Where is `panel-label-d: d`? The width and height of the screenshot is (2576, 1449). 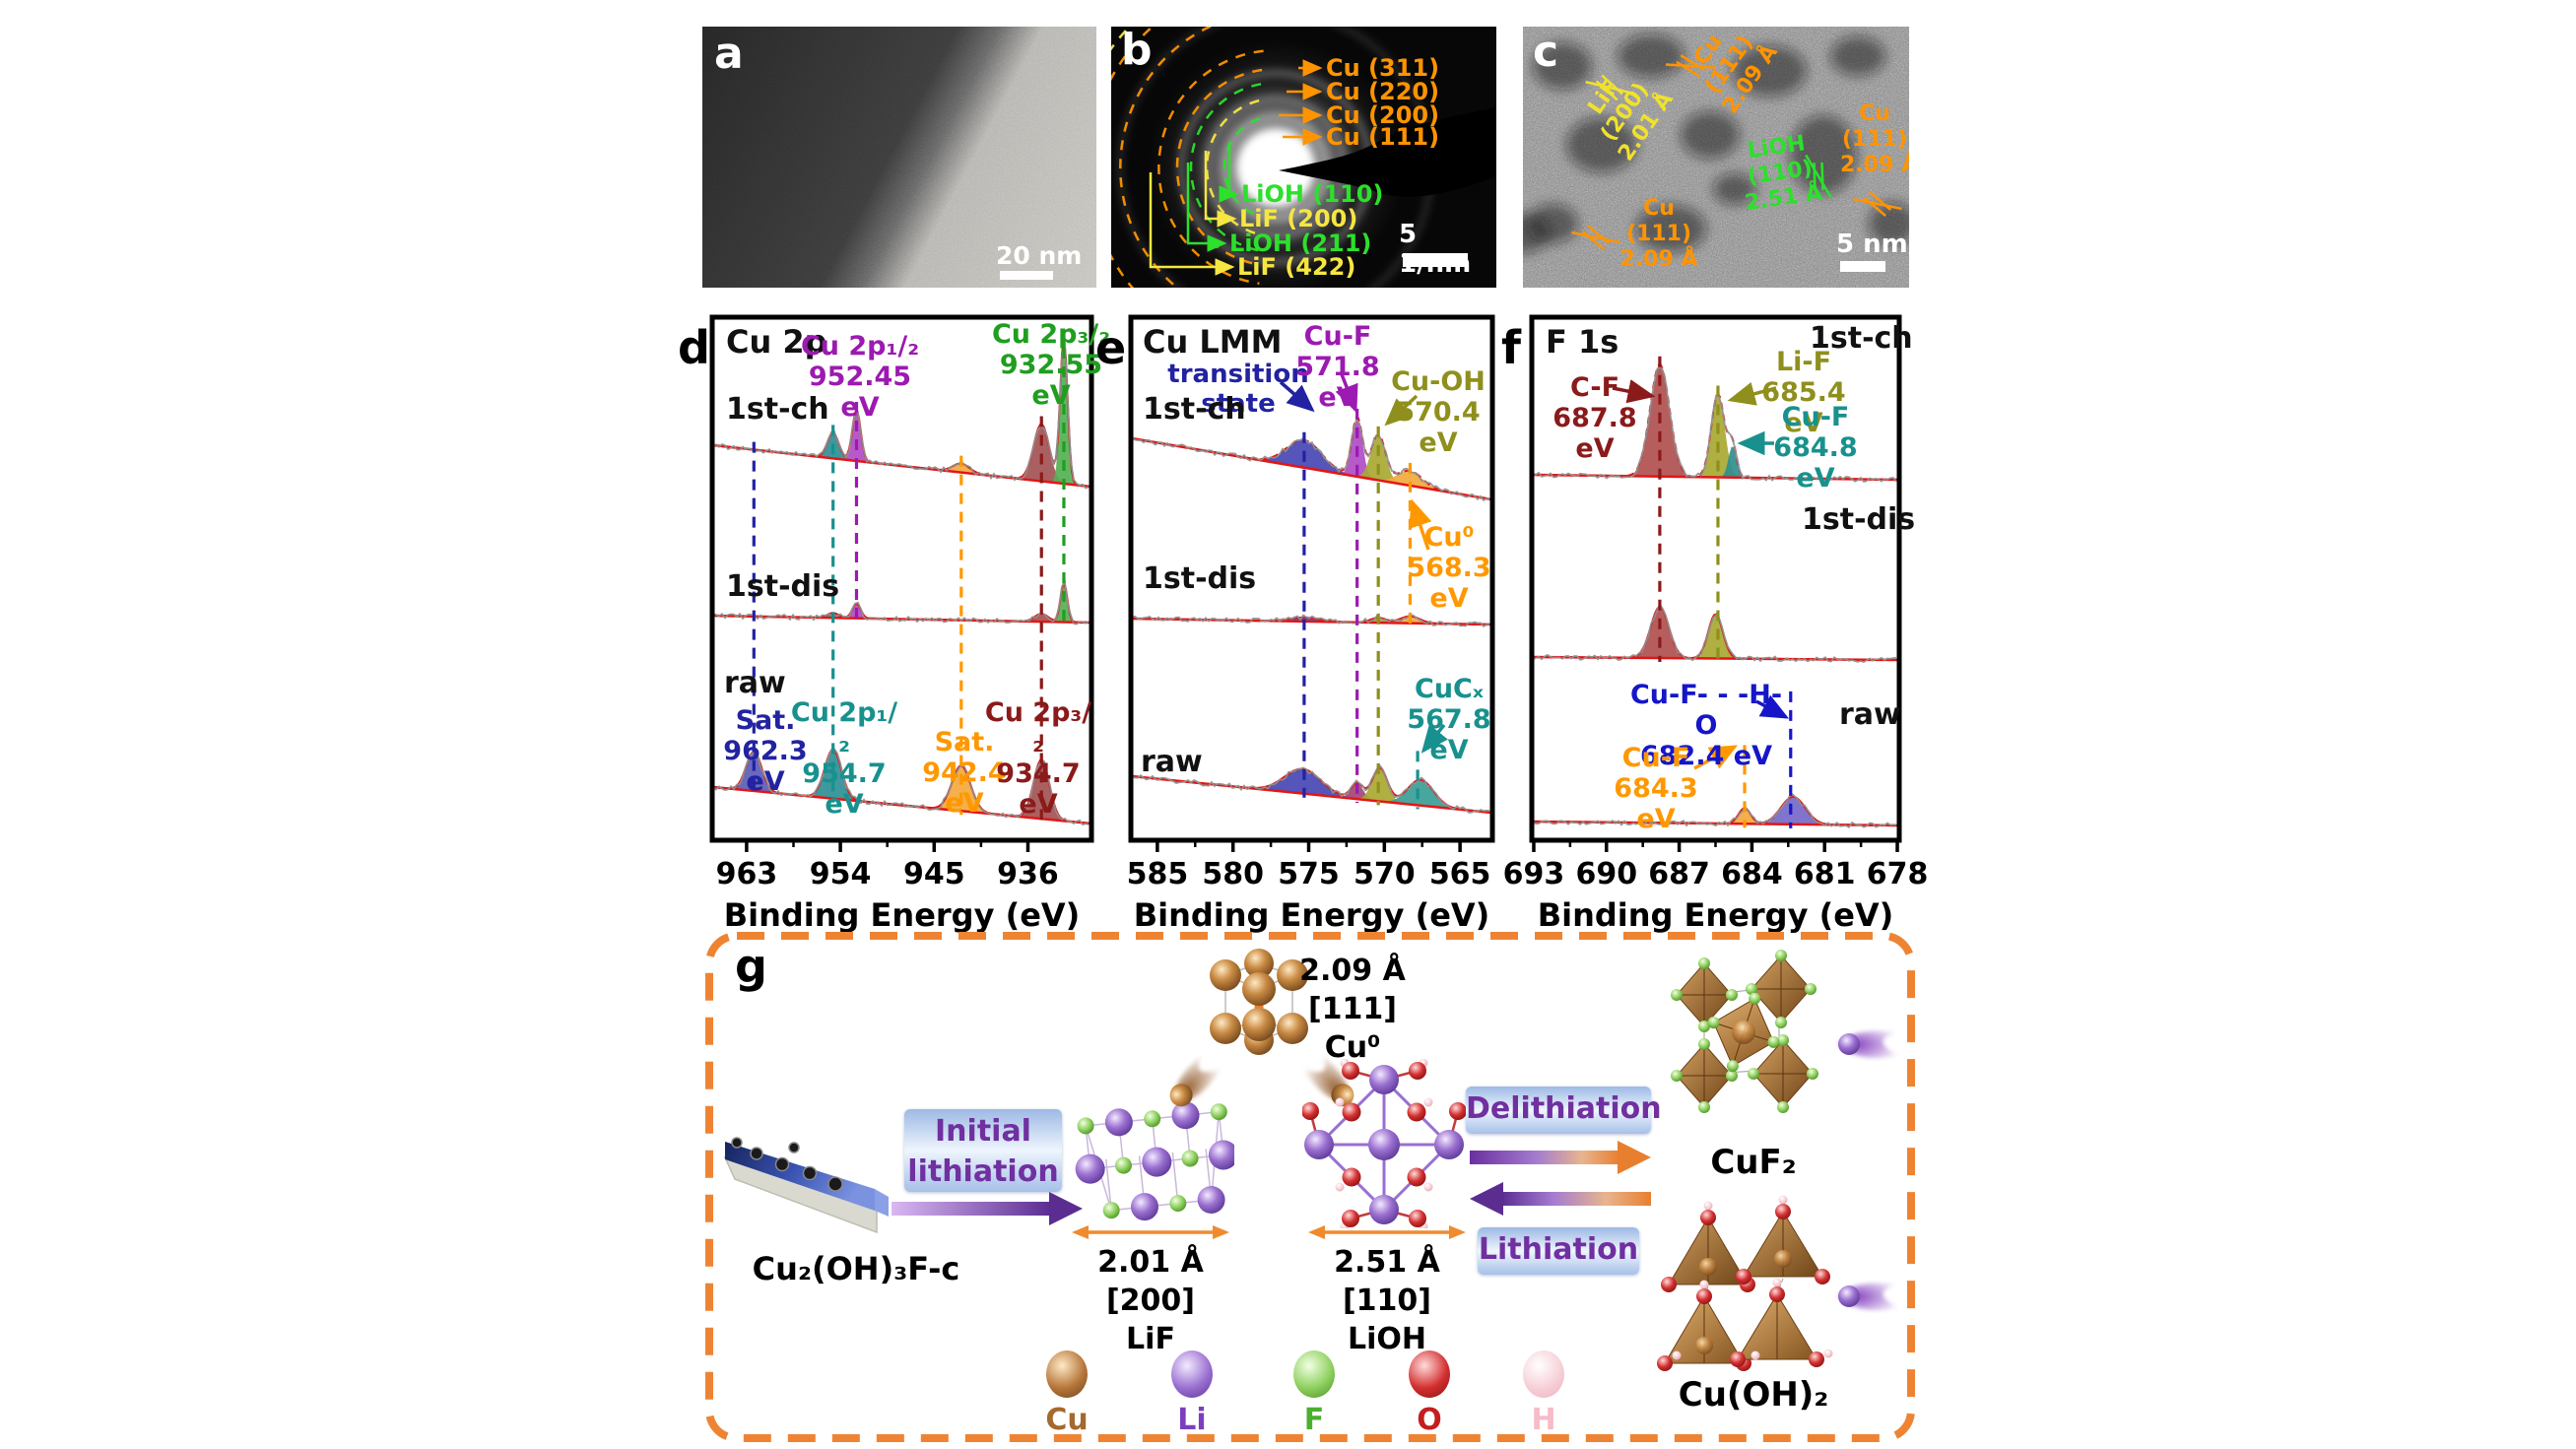 panel-label-d: d is located at coordinates (694, 347).